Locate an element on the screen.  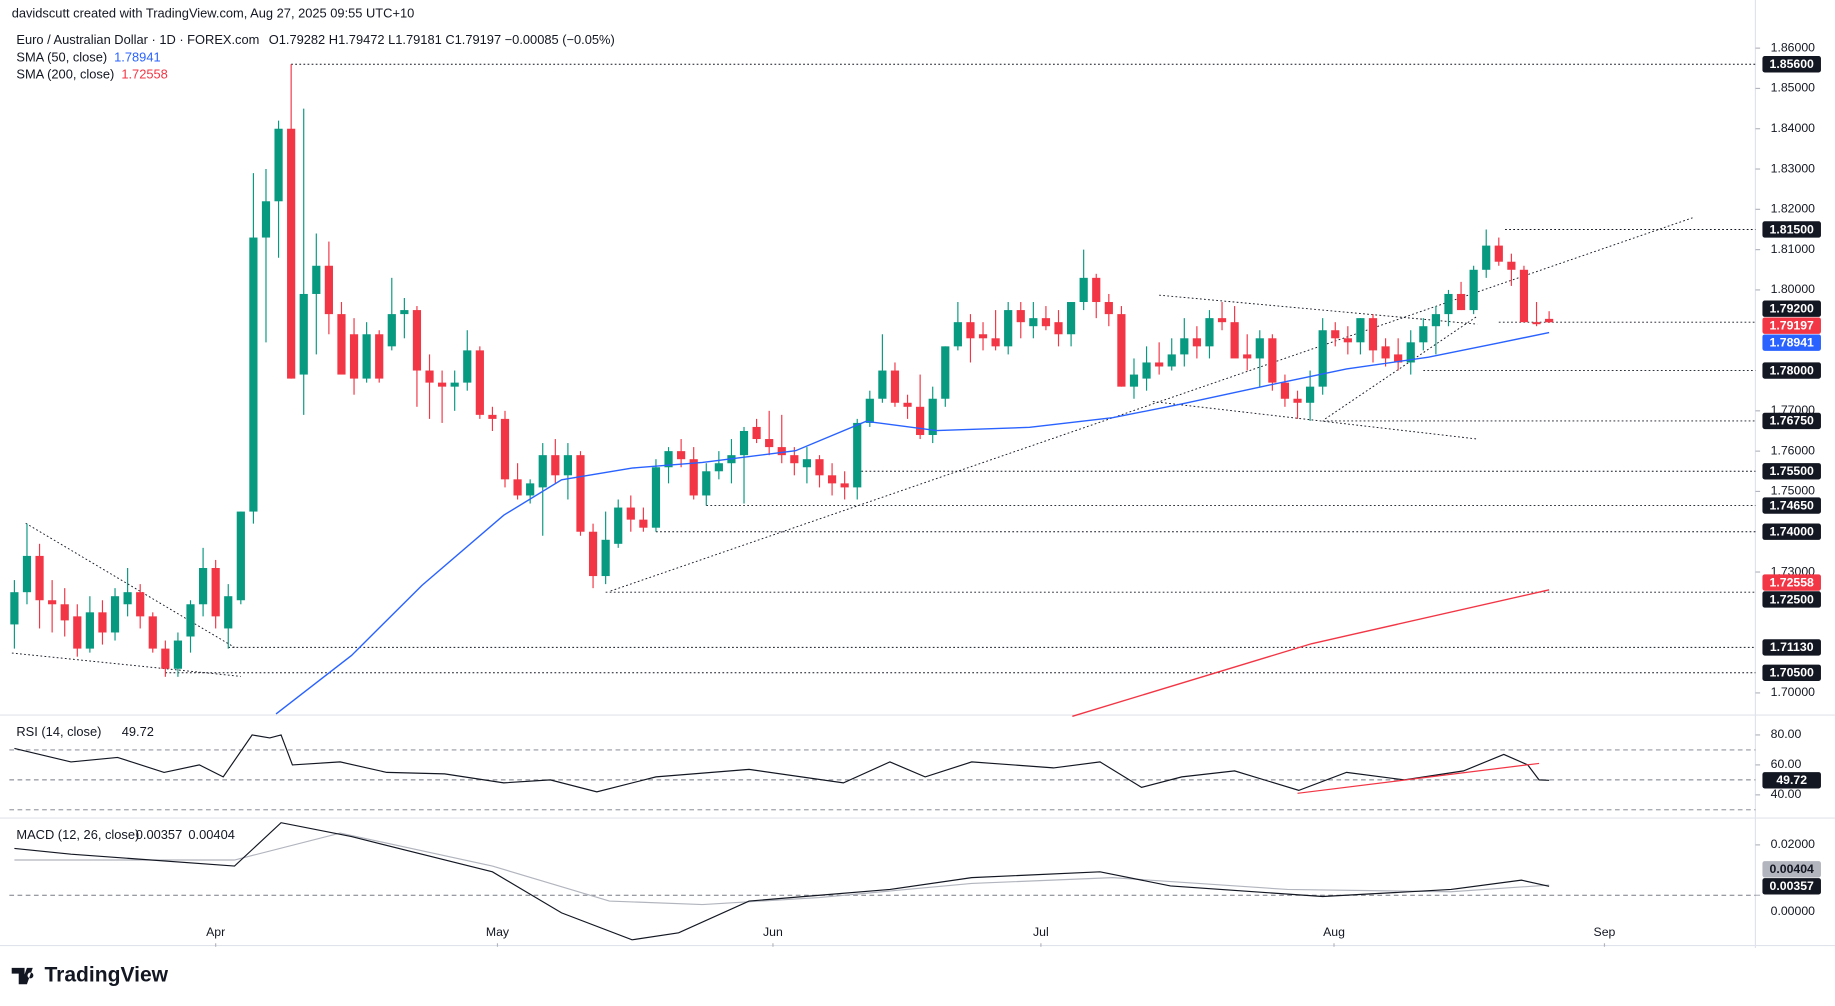
y-tick-label: 1.70000 is located at coordinates (1793, 692).